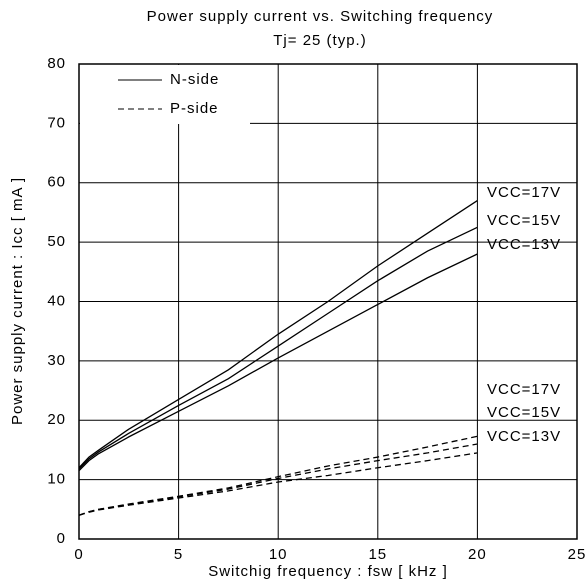  What do you see at coordinates (165, 94) in the screenshot?
I see `legend-box` at bounding box center [165, 94].